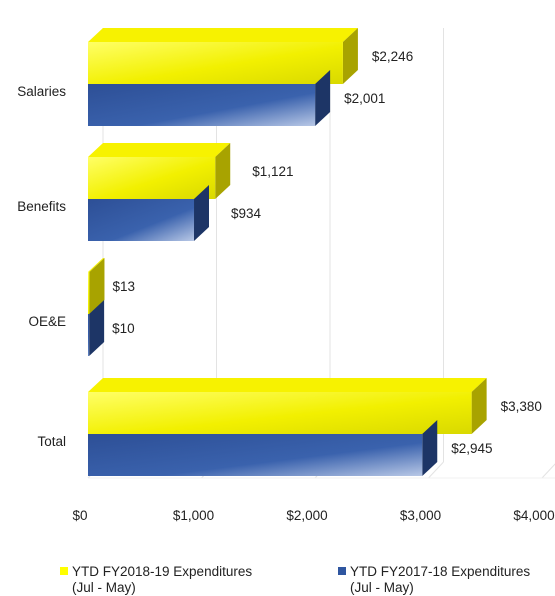 The width and height of the screenshot is (555, 596). I want to click on legend-sublabel-fy2017-18: (Jul - May), so click(382, 587).